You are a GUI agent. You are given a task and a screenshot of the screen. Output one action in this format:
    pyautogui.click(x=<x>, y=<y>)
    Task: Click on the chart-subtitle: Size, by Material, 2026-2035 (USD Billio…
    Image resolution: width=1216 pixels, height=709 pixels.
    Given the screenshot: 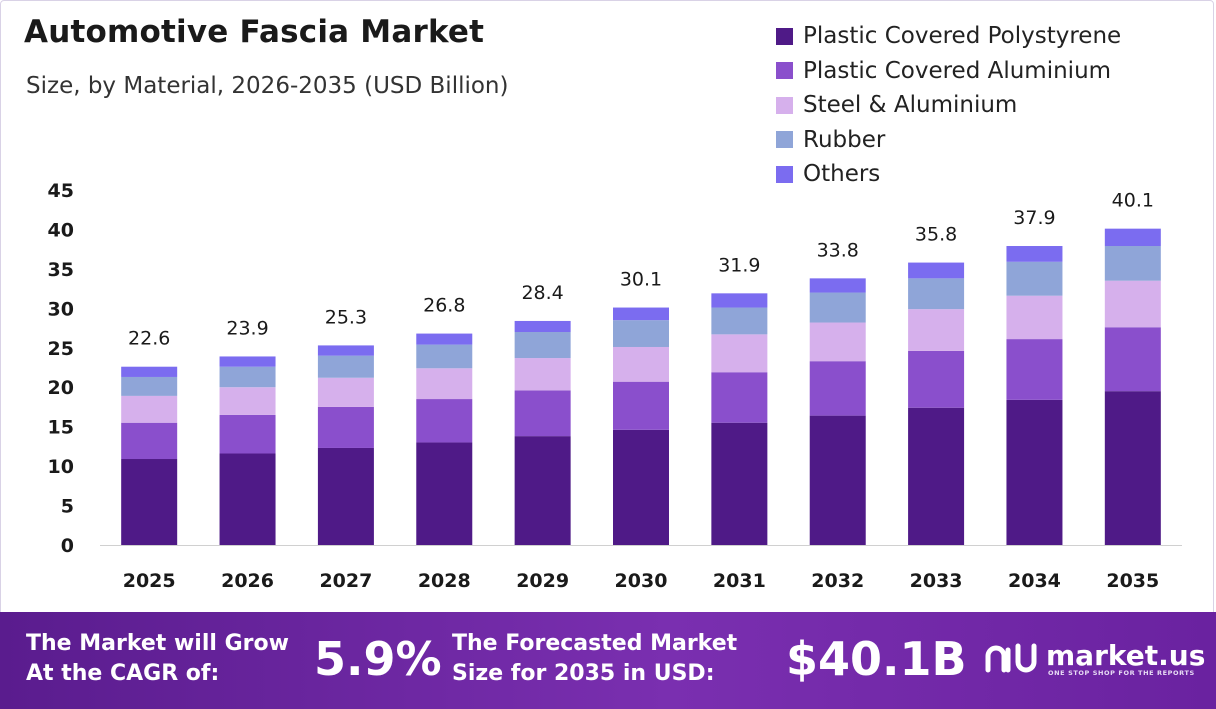 What is the action you would take?
    pyautogui.click(x=267, y=86)
    